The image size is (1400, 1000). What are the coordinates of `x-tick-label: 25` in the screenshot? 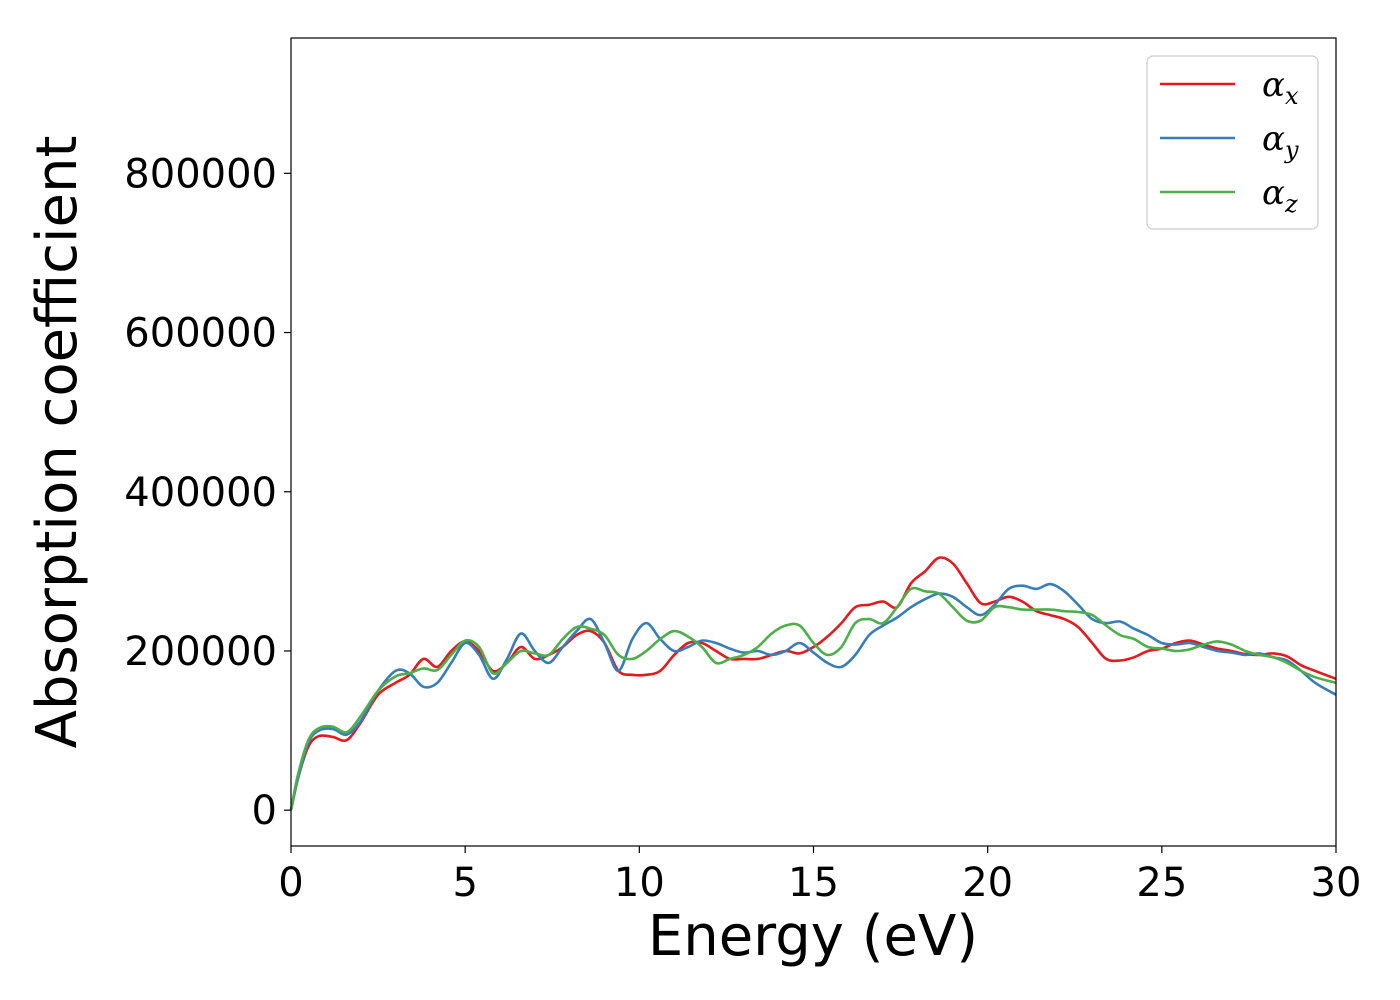 It's located at (1161, 883).